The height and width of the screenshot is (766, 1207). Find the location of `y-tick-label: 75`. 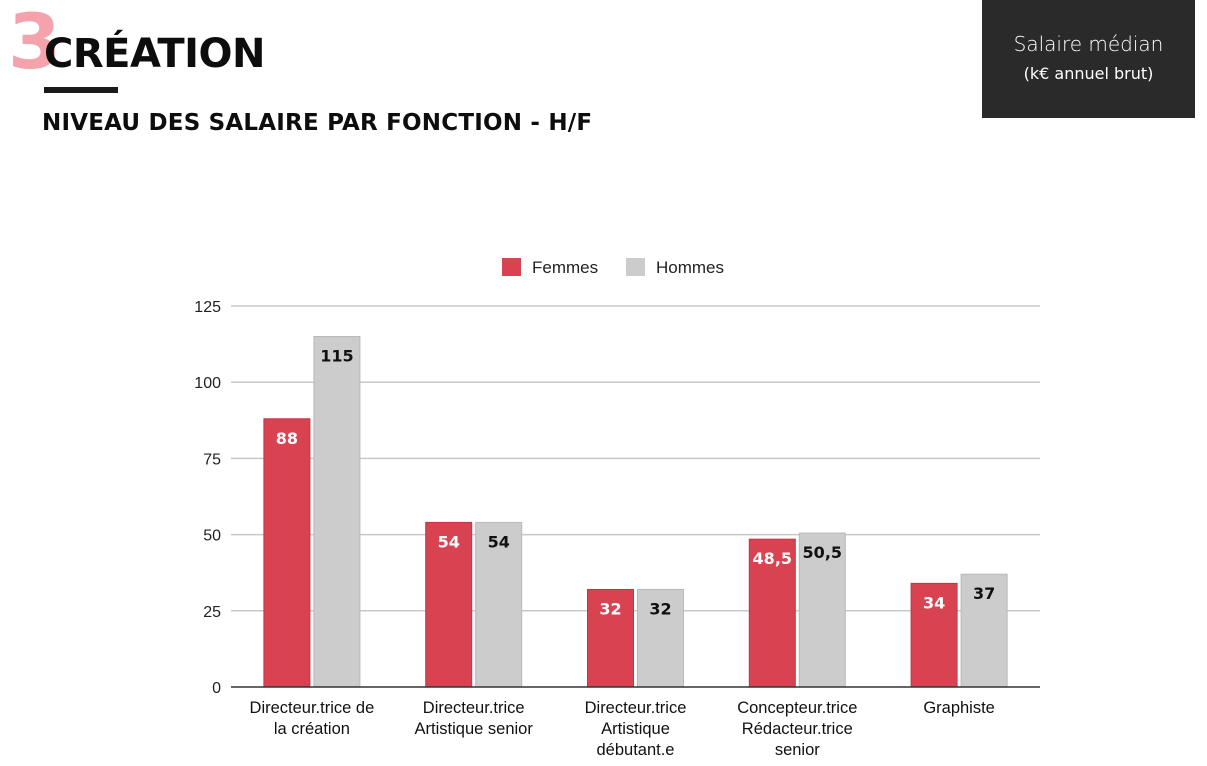

y-tick-label: 75 is located at coordinates (212, 459).